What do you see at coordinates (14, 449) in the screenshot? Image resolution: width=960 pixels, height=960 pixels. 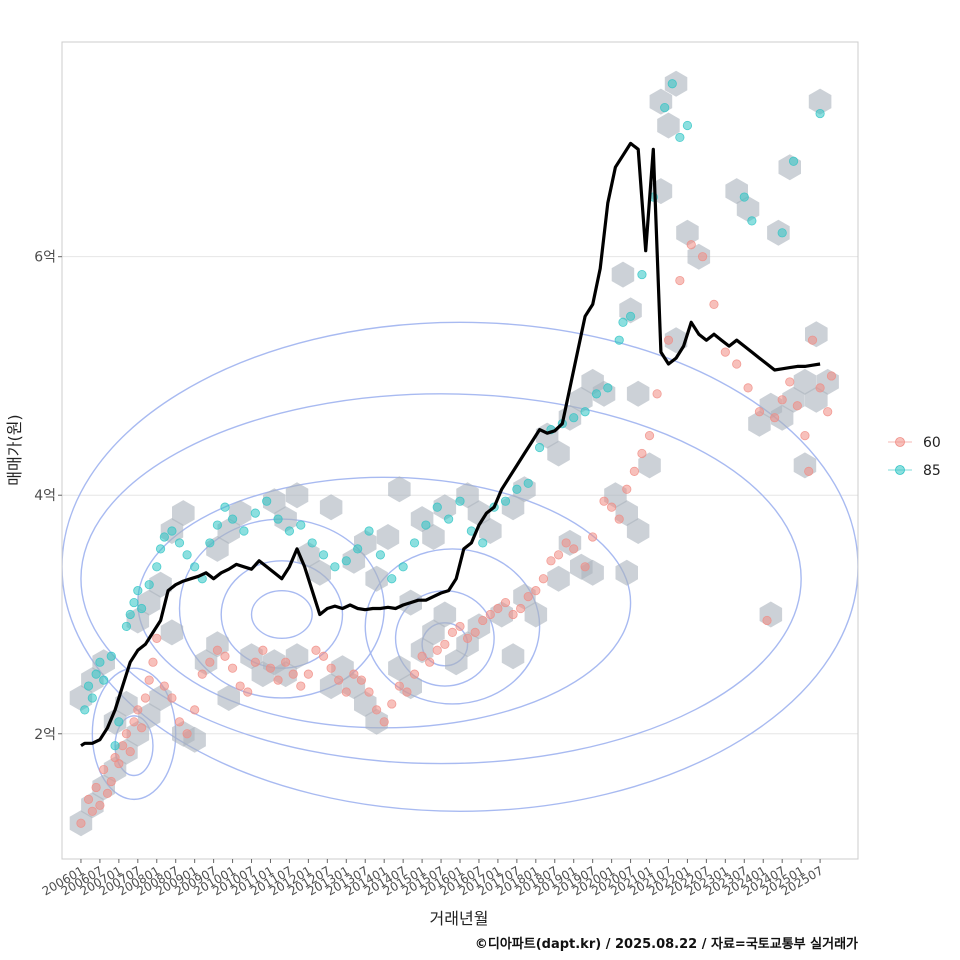 I see `y-axis-title: 매매가(원)` at bounding box center [14, 449].